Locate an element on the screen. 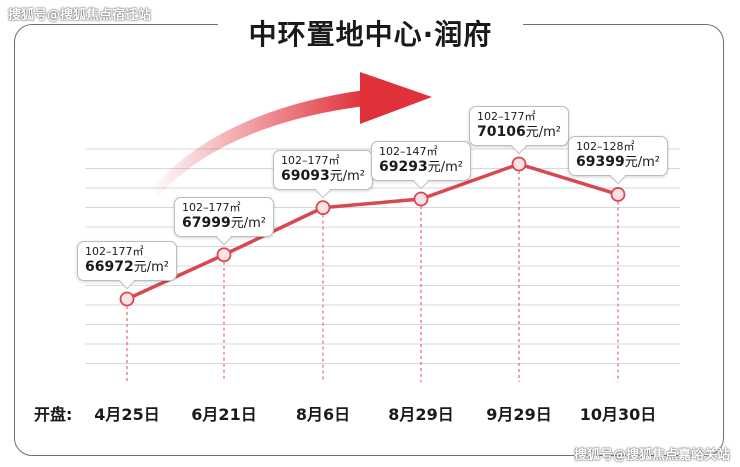 The width and height of the screenshot is (740, 467). callout-area: 102–147㎡ is located at coordinates (408, 151).